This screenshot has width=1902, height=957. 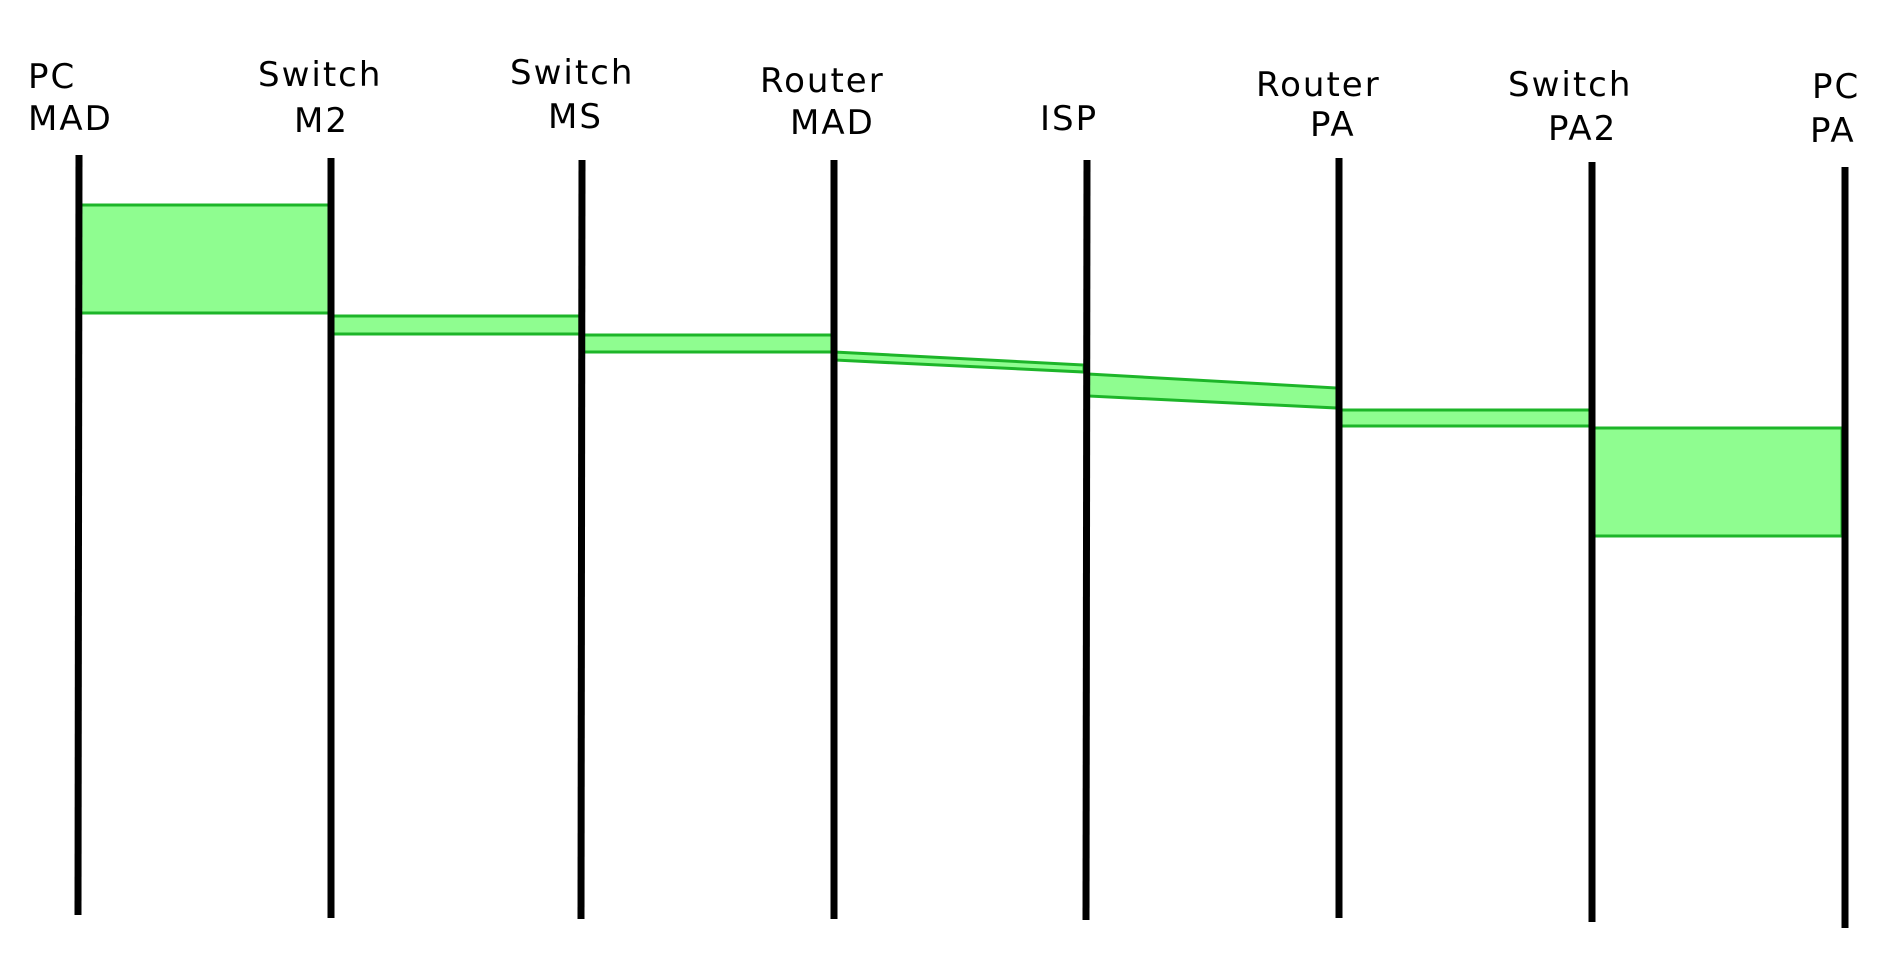 I want to click on segment-switch-ms-to-router-mad, so click(x=707, y=343).